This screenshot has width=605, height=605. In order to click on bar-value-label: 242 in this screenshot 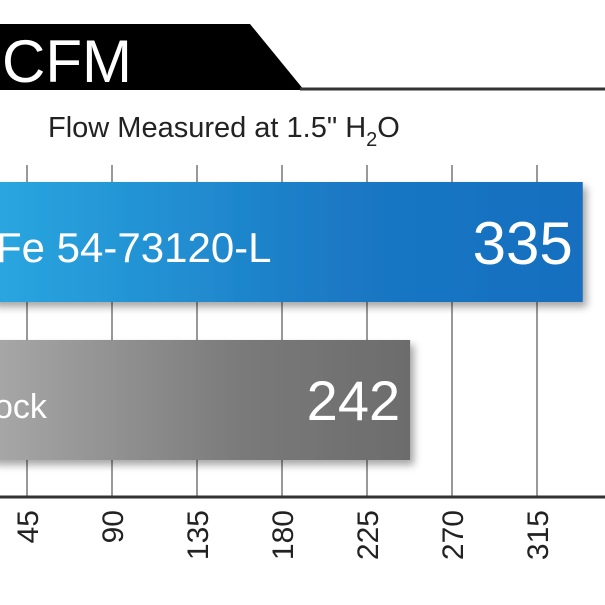, I will do `click(353, 400)`.